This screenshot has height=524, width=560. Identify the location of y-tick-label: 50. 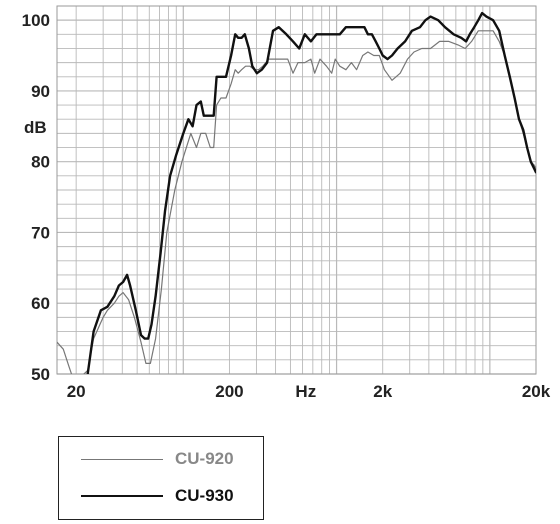
(40, 374).